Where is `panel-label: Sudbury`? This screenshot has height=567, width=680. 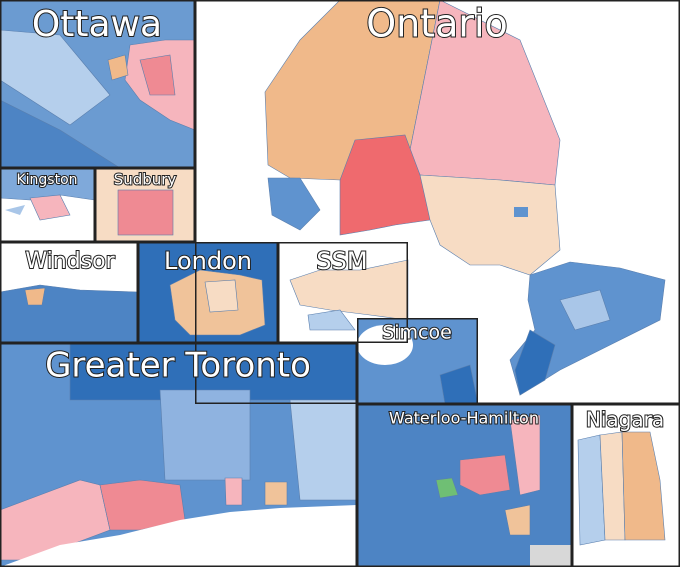 panel-label: Sudbury is located at coordinates (145, 180).